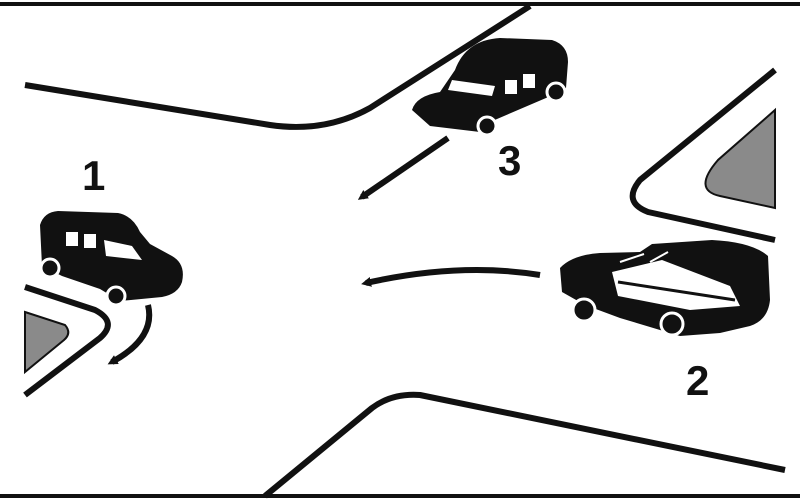 This screenshot has height=500, width=800. What do you see at coordinates (510, 160) in the screenshot?
I see `vehicle-3-number: 3` at bounding box center [510, 160].